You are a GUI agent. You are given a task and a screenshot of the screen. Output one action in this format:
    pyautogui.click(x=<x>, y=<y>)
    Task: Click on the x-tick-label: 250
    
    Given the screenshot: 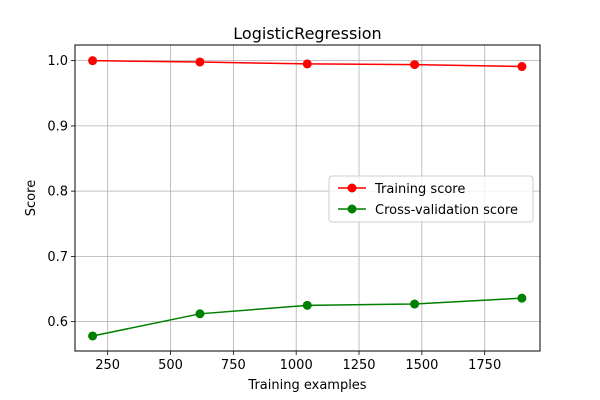 What is the action you would take?
    pyautogui.click(x=107, y=365)
    